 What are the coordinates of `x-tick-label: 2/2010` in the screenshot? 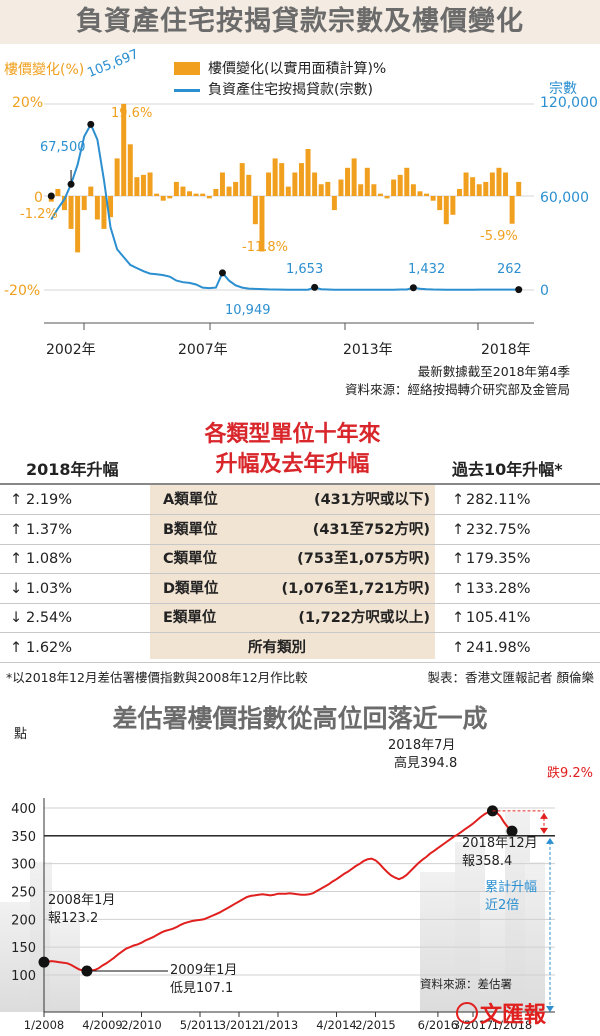 It's located at (141, 1025).